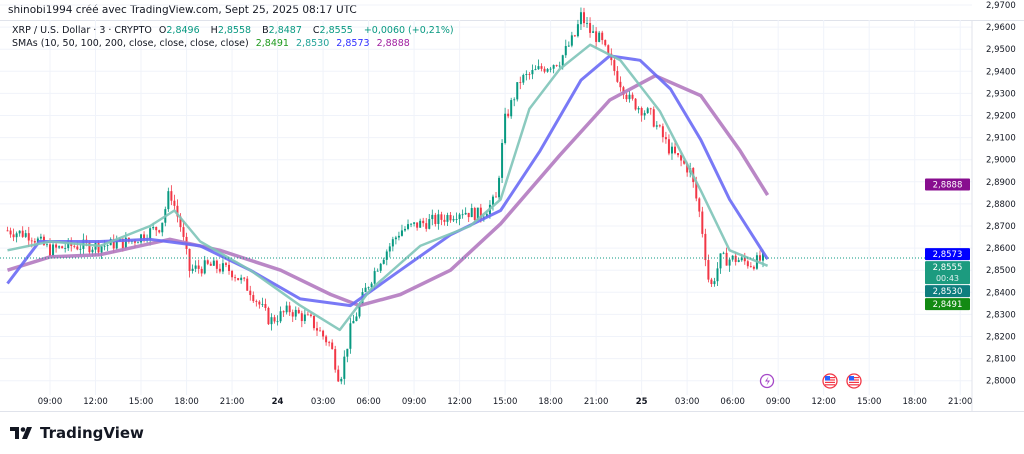 Image resolution: width=1024 pixels, height=454 pixels. I want to click on x-tick-label: 15:00, so click(869, 402).